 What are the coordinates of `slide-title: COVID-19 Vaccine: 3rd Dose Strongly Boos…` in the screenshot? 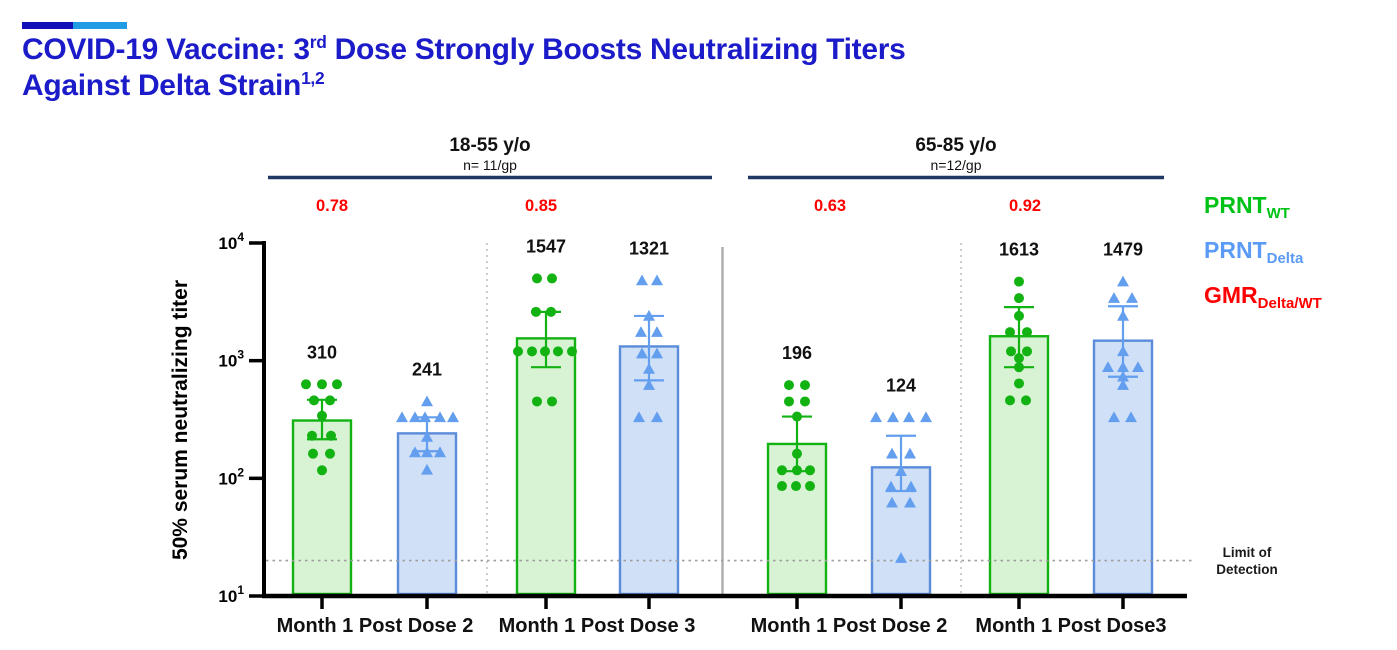 It's located at (464, 68).